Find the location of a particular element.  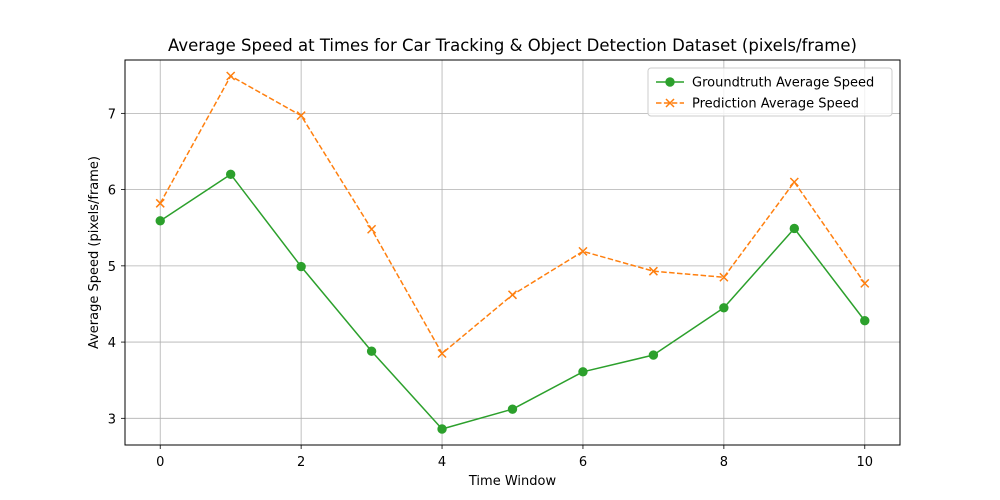

legend-label: Groundtruth Average Speed is located at coordinates (783, 83).